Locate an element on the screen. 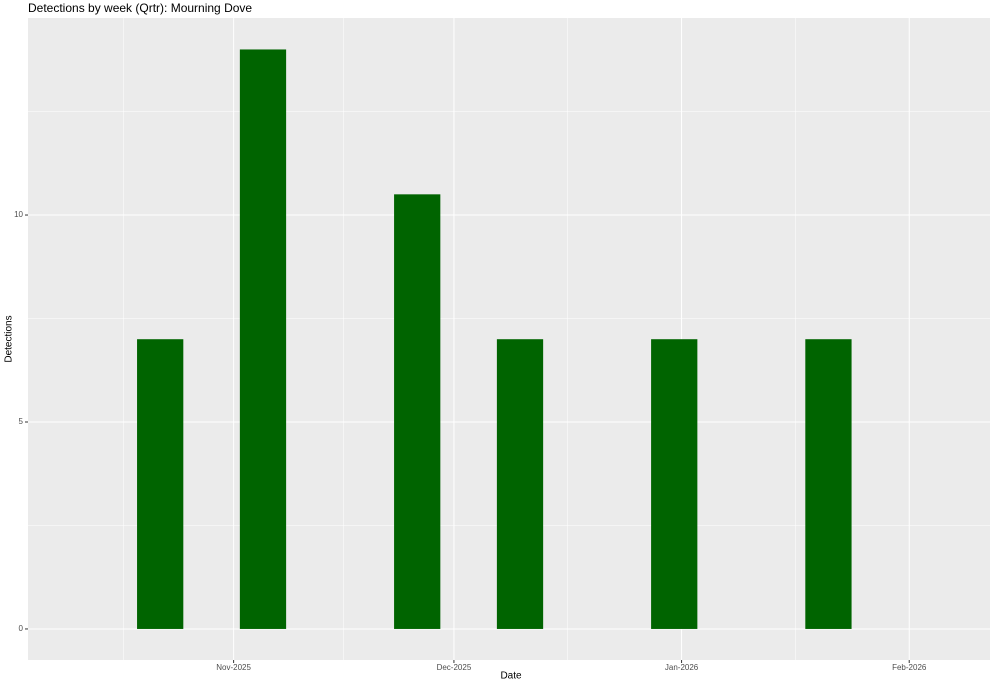  x-tick-label: Feb-2026 is located at coordinates (909, 667).